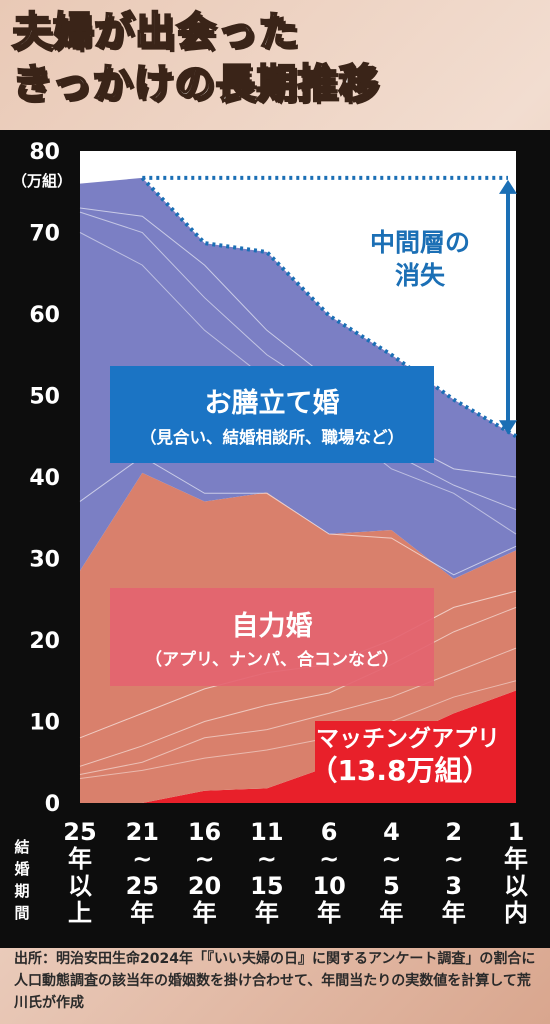  What do you see at coordinates (272, 659) in the screenshot?
I see `label-jiriki-sub: （アプリ、ナンパ、合コンなど）` at bounding box center [272, 659].